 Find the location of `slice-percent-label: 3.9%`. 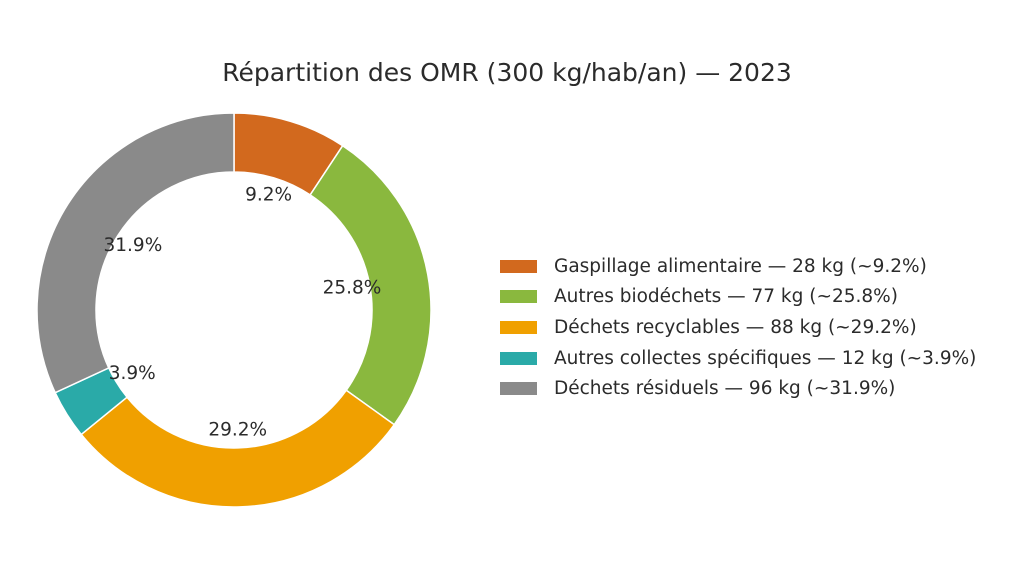

slice-percent-label: 3.9% is located at coordinates (132, 373).